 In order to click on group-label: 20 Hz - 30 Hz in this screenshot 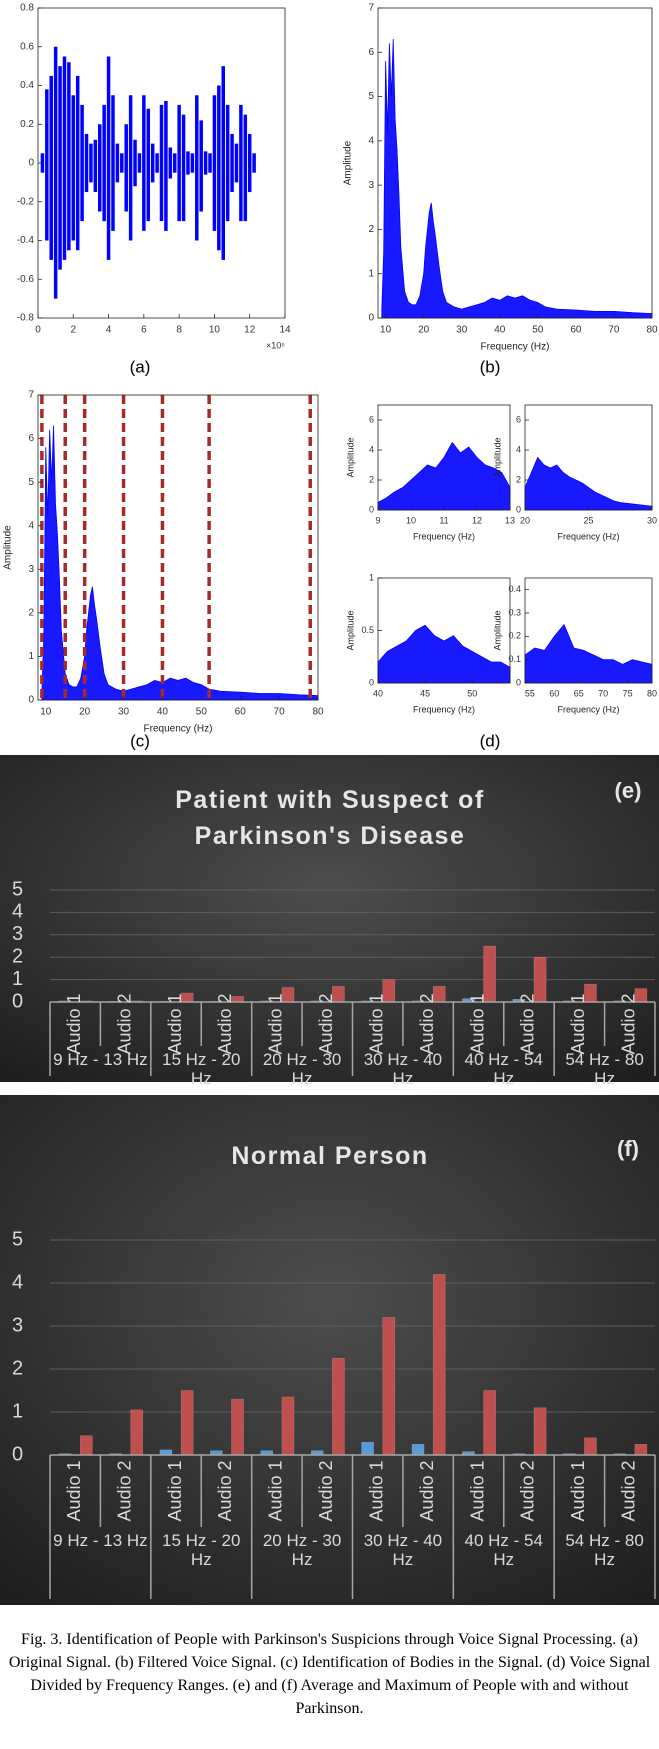, I will do `click(302, 1069)`.